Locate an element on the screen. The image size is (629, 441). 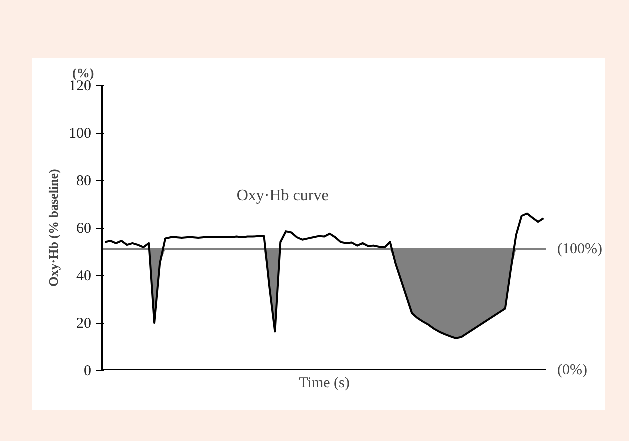
text: (100%) is located at coordinates (580, 249).